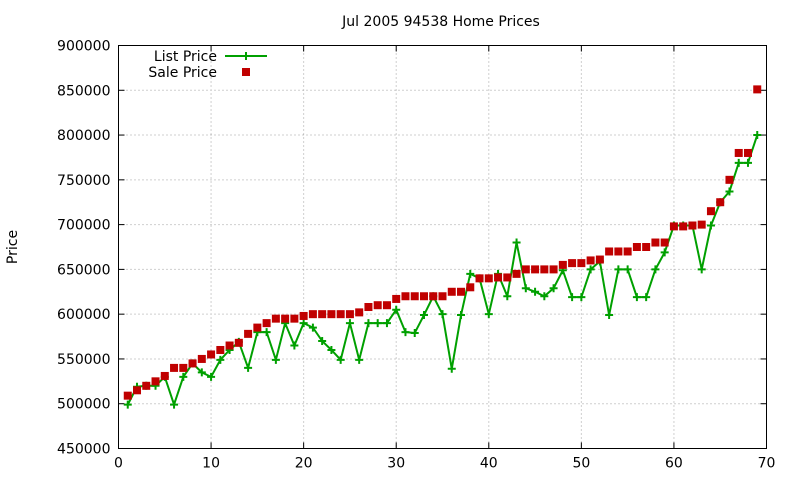 This screenshot has width=800, height=480. What do you see at coordinates (444, 464) in the screenshot?
I see `x-tick-labels: 0 10 20 30 40 50 60 70` at bounding box center [444, 464].